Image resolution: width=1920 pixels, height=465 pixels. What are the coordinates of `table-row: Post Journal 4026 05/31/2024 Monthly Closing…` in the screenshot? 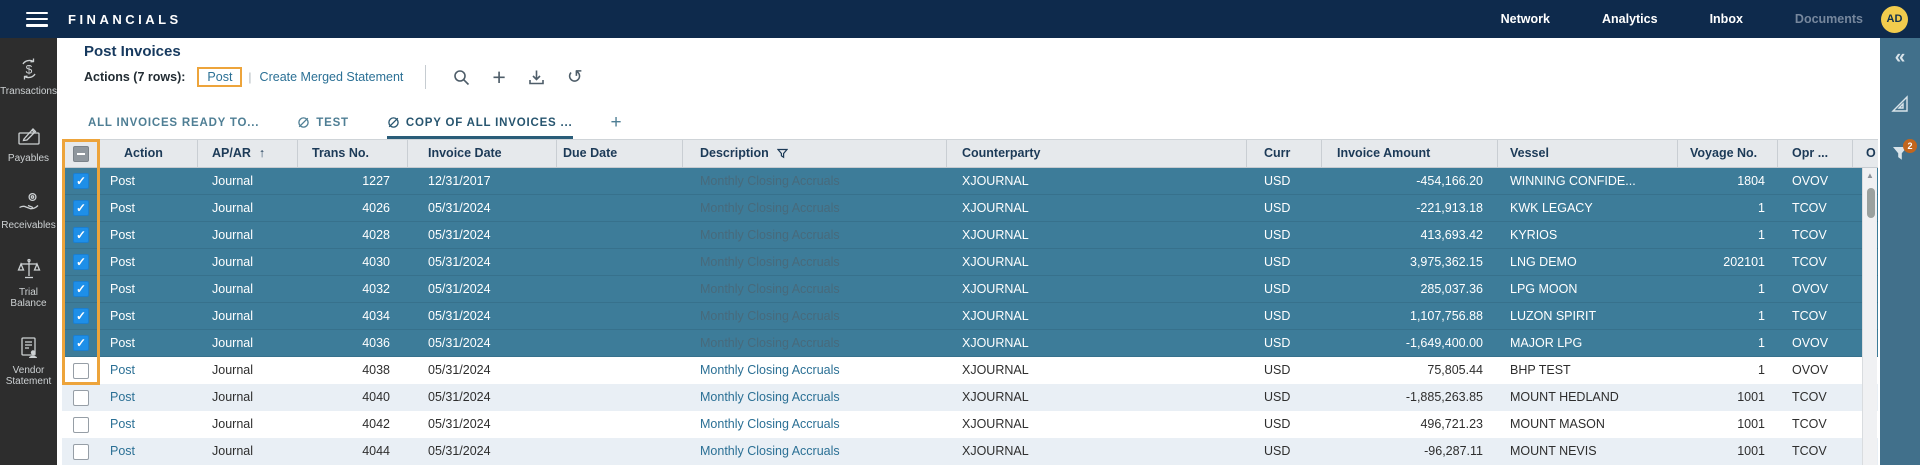 It's located at (970, 208).